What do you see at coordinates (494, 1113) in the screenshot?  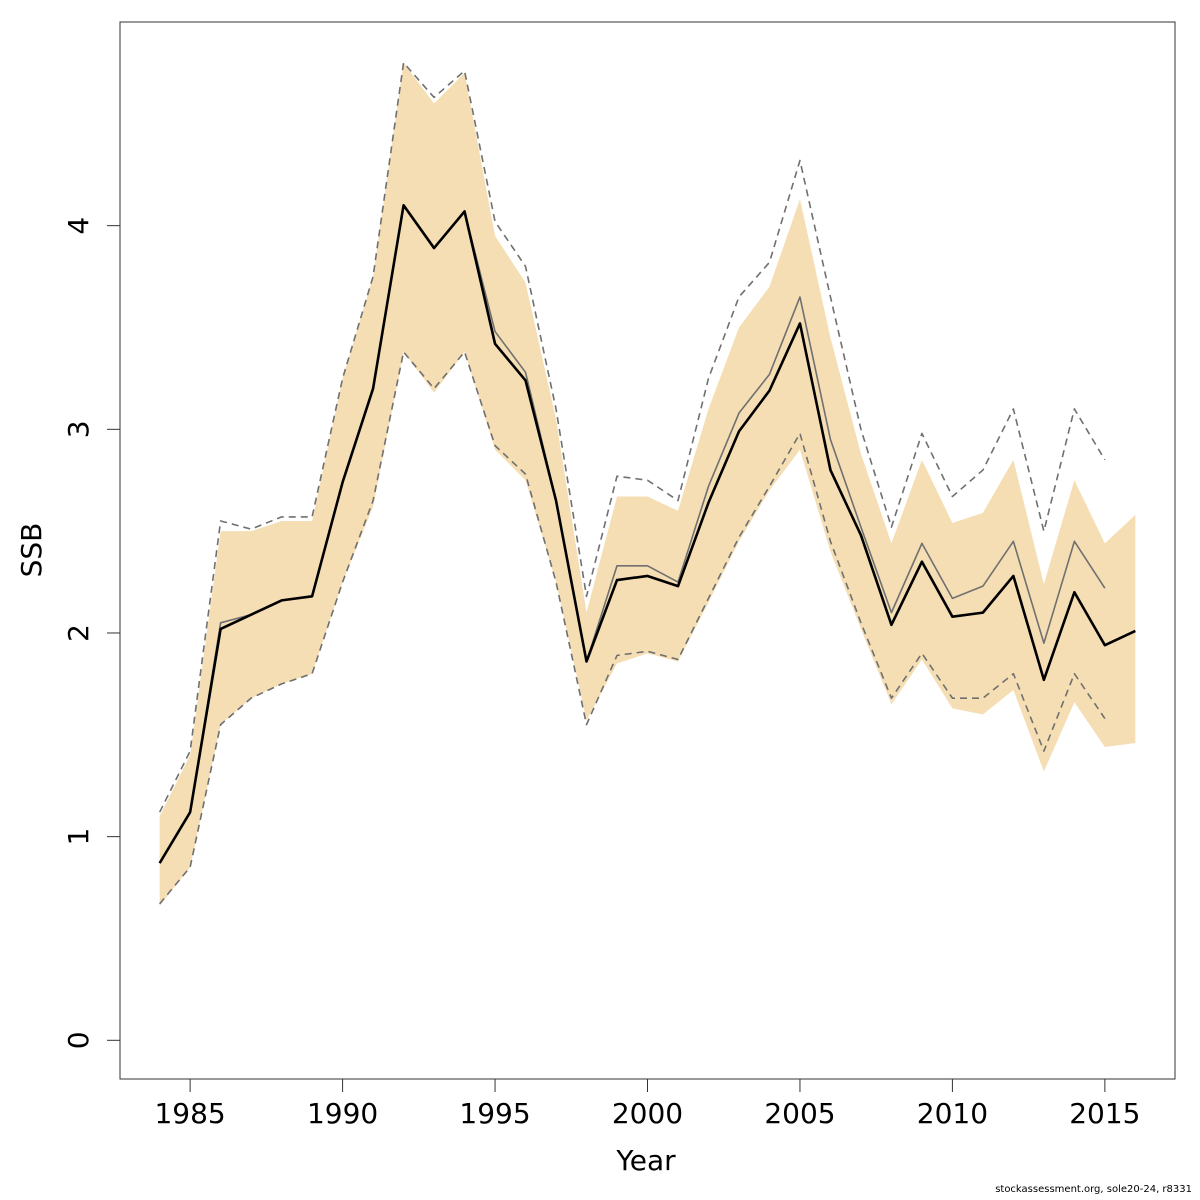 I see `x-tick-label: 1995` at bounding box center [494, 1113].